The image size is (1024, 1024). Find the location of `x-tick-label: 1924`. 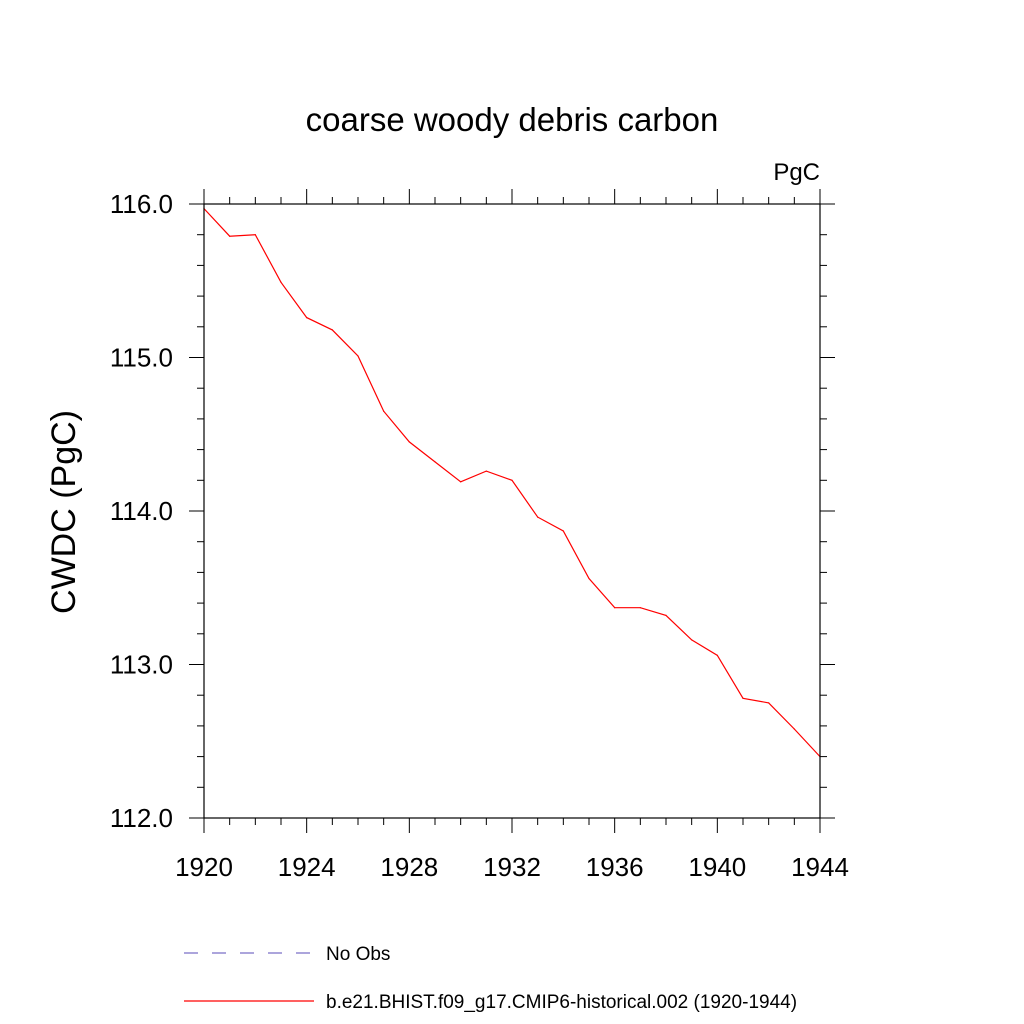

x-tick-label: 1924 is located at coordinates (307, 867).